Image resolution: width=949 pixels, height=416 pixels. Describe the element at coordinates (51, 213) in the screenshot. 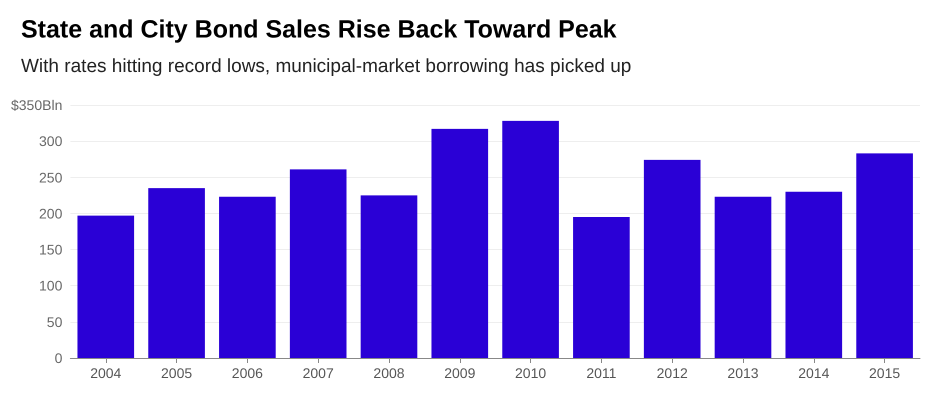

I see `y-tick-label: 200` at that location.